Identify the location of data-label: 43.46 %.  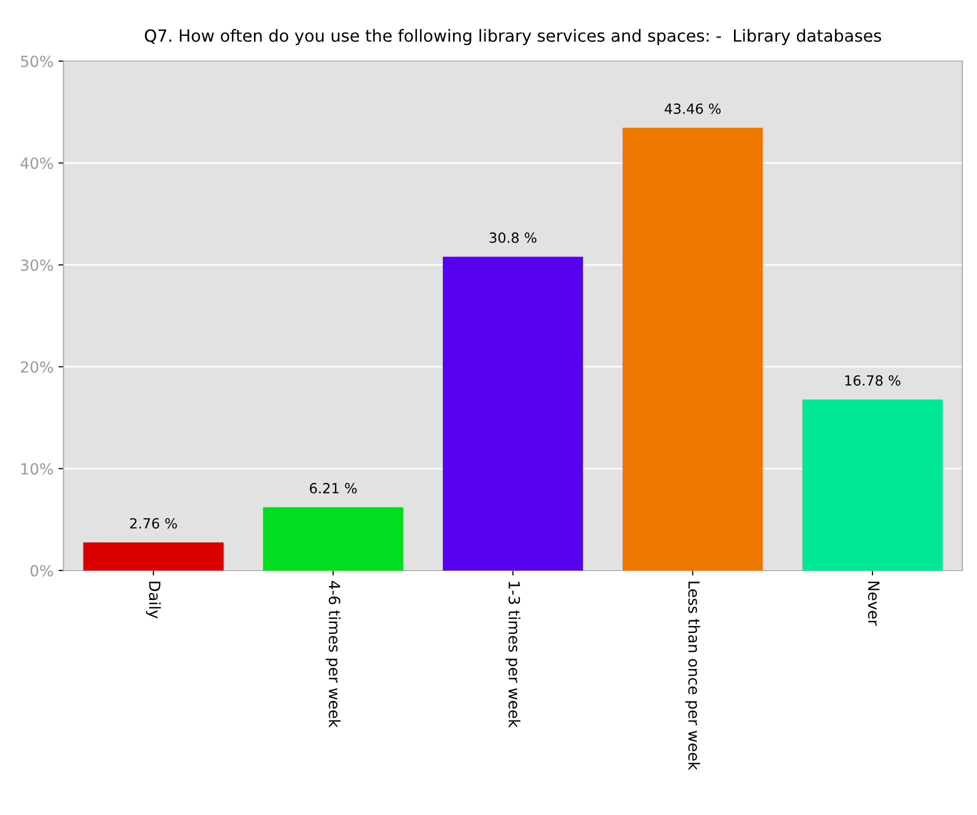
(692, 108).